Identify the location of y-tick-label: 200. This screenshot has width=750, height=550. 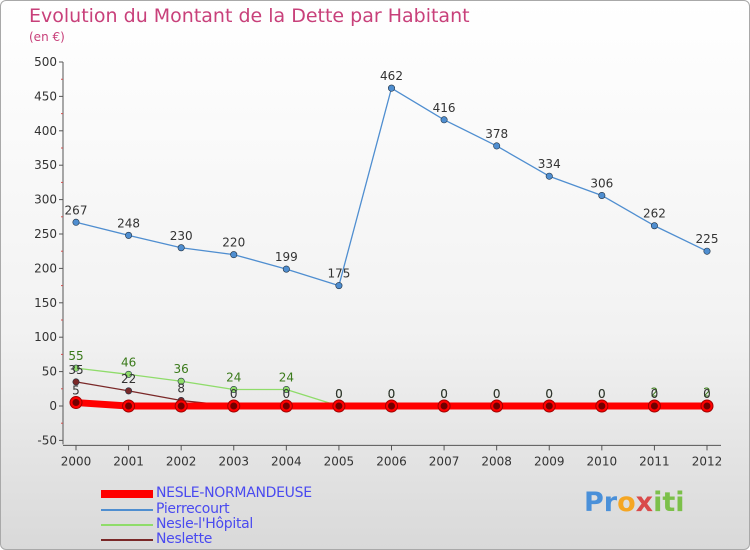
(45, 268).